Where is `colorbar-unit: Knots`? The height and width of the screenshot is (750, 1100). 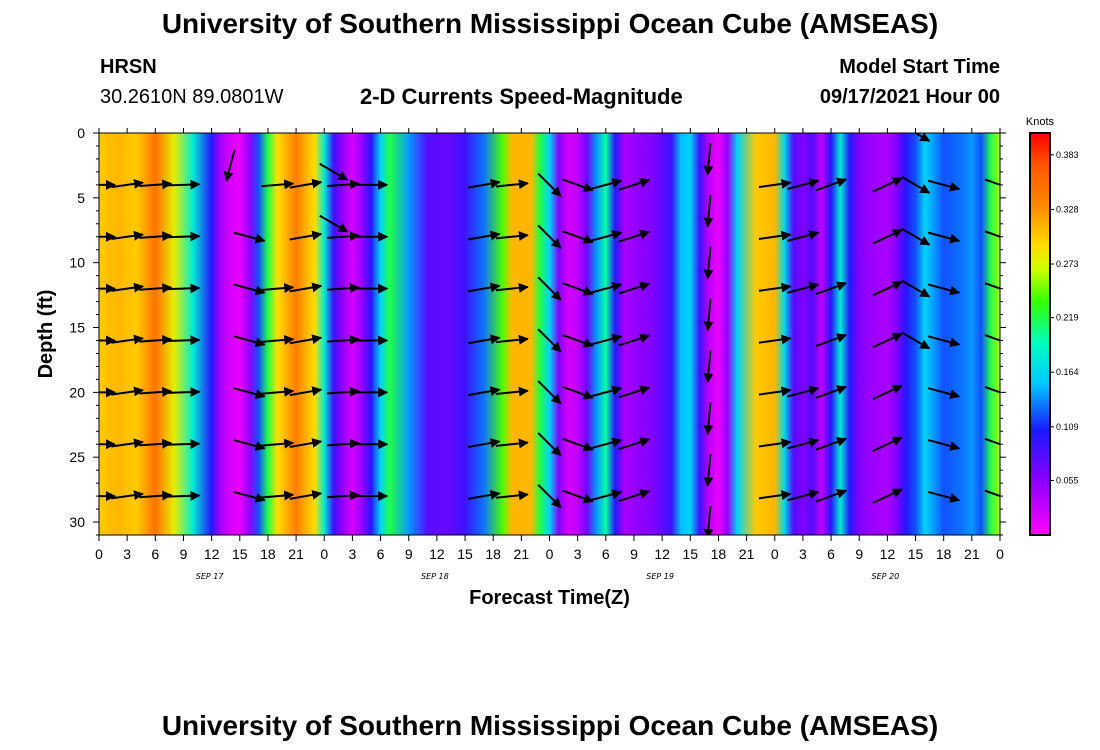 colorbar-unit: Knots is located at coordinates (1040, 122).